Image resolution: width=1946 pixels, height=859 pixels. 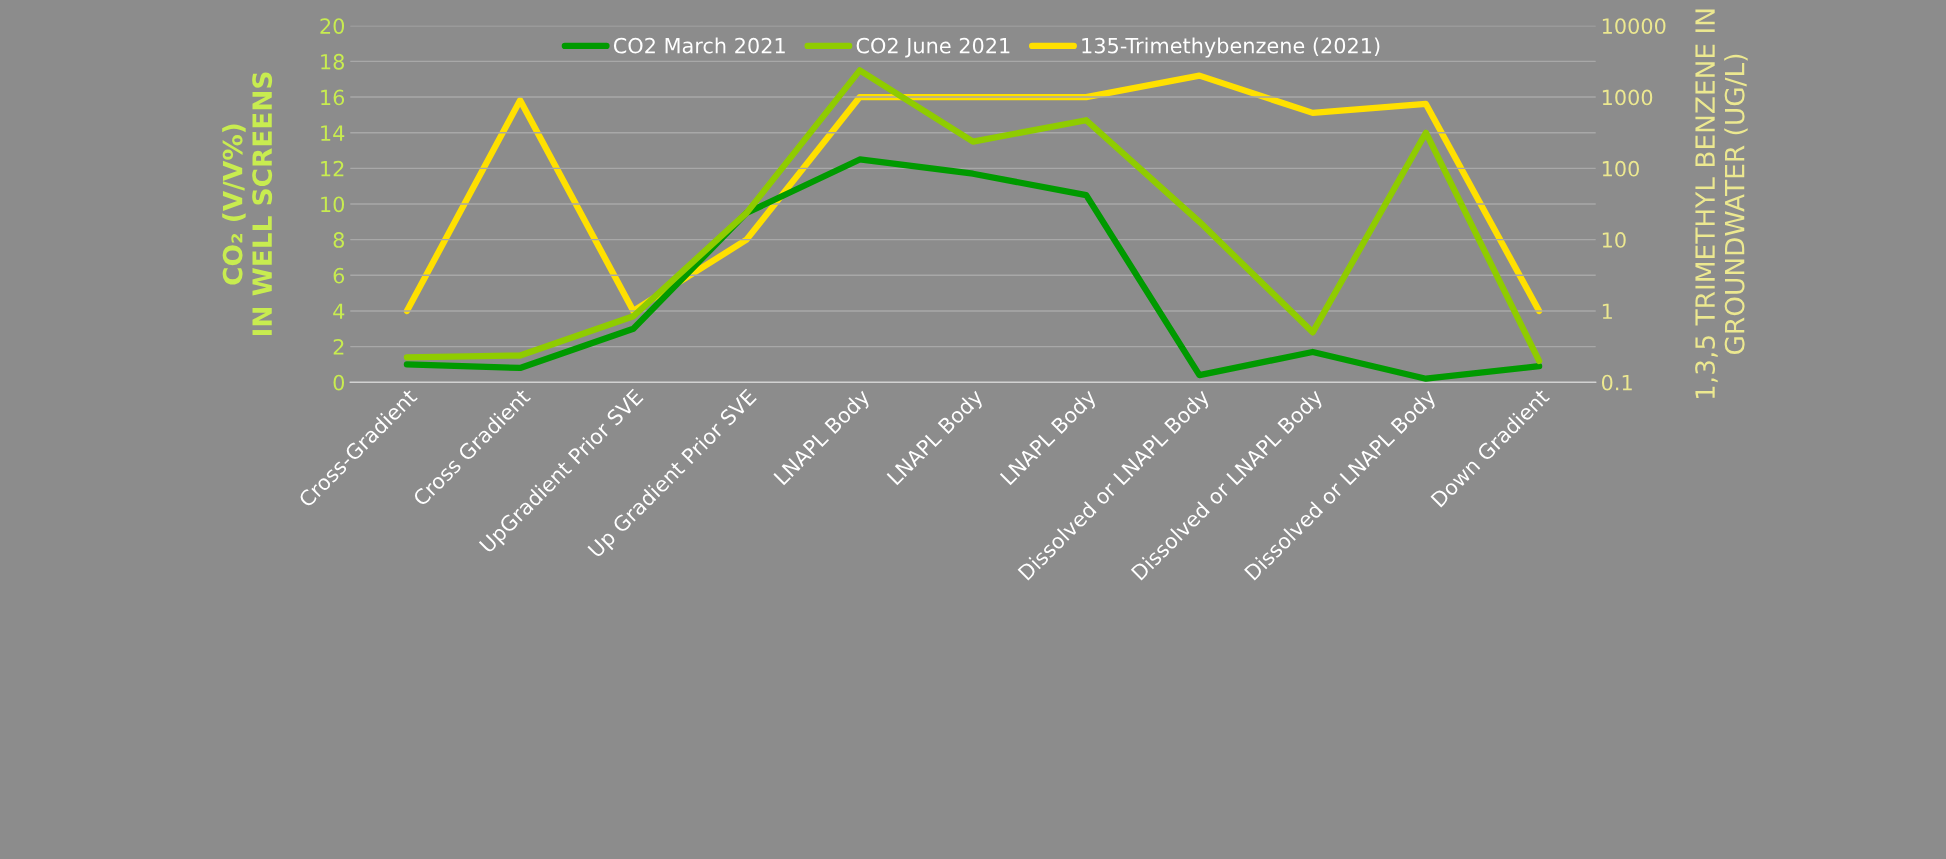 I want to click on y2-tick-label: 0.1, so click(x=1616, y=382).